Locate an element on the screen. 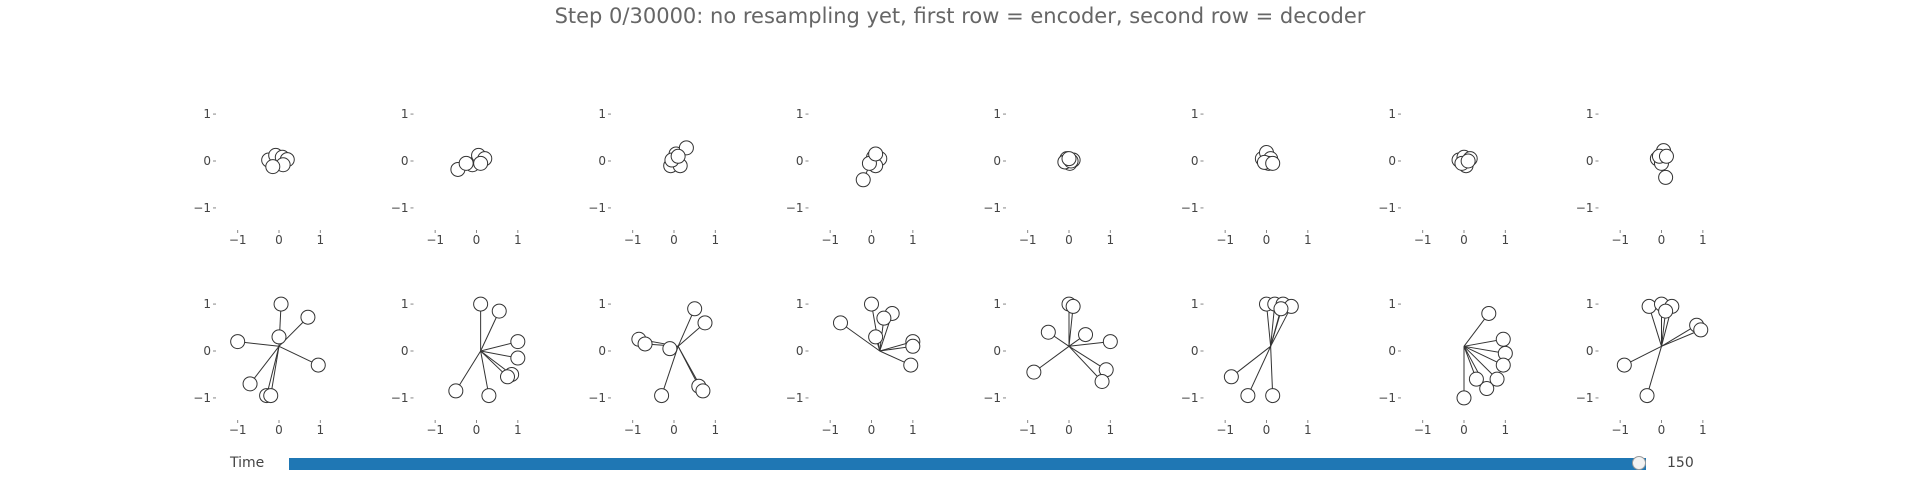 The image size is (1920, 500). time-slider: Time 150 is located at coordinates (960, 465).